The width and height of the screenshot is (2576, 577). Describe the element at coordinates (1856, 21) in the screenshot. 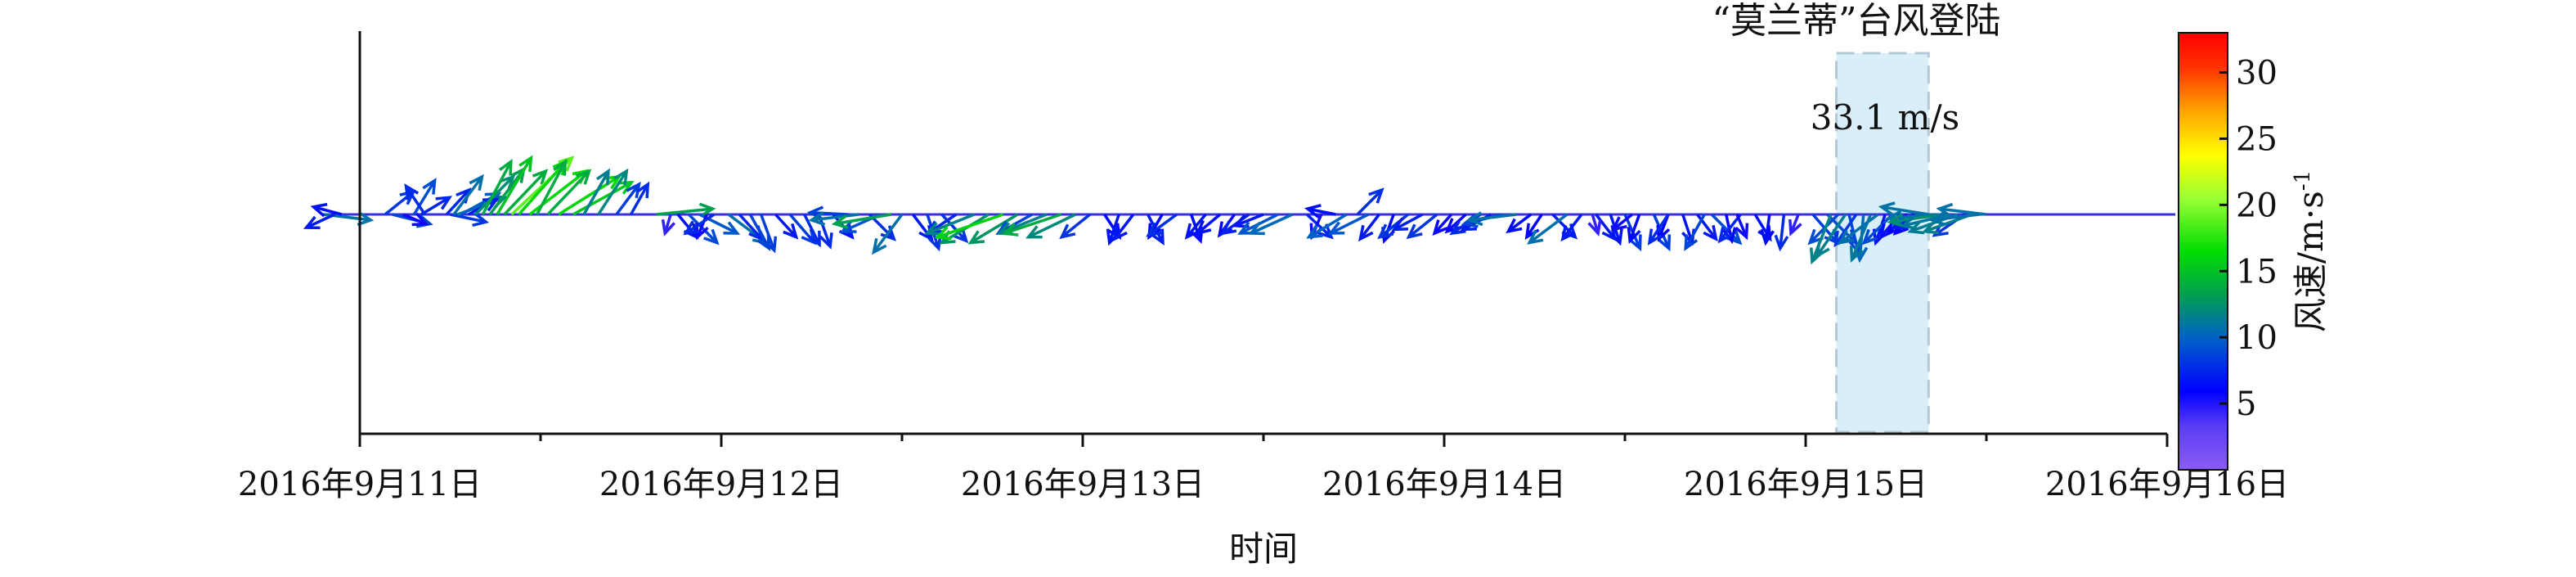

I see `landfall-title: “莫兰蒂”台风登陆` at that location.